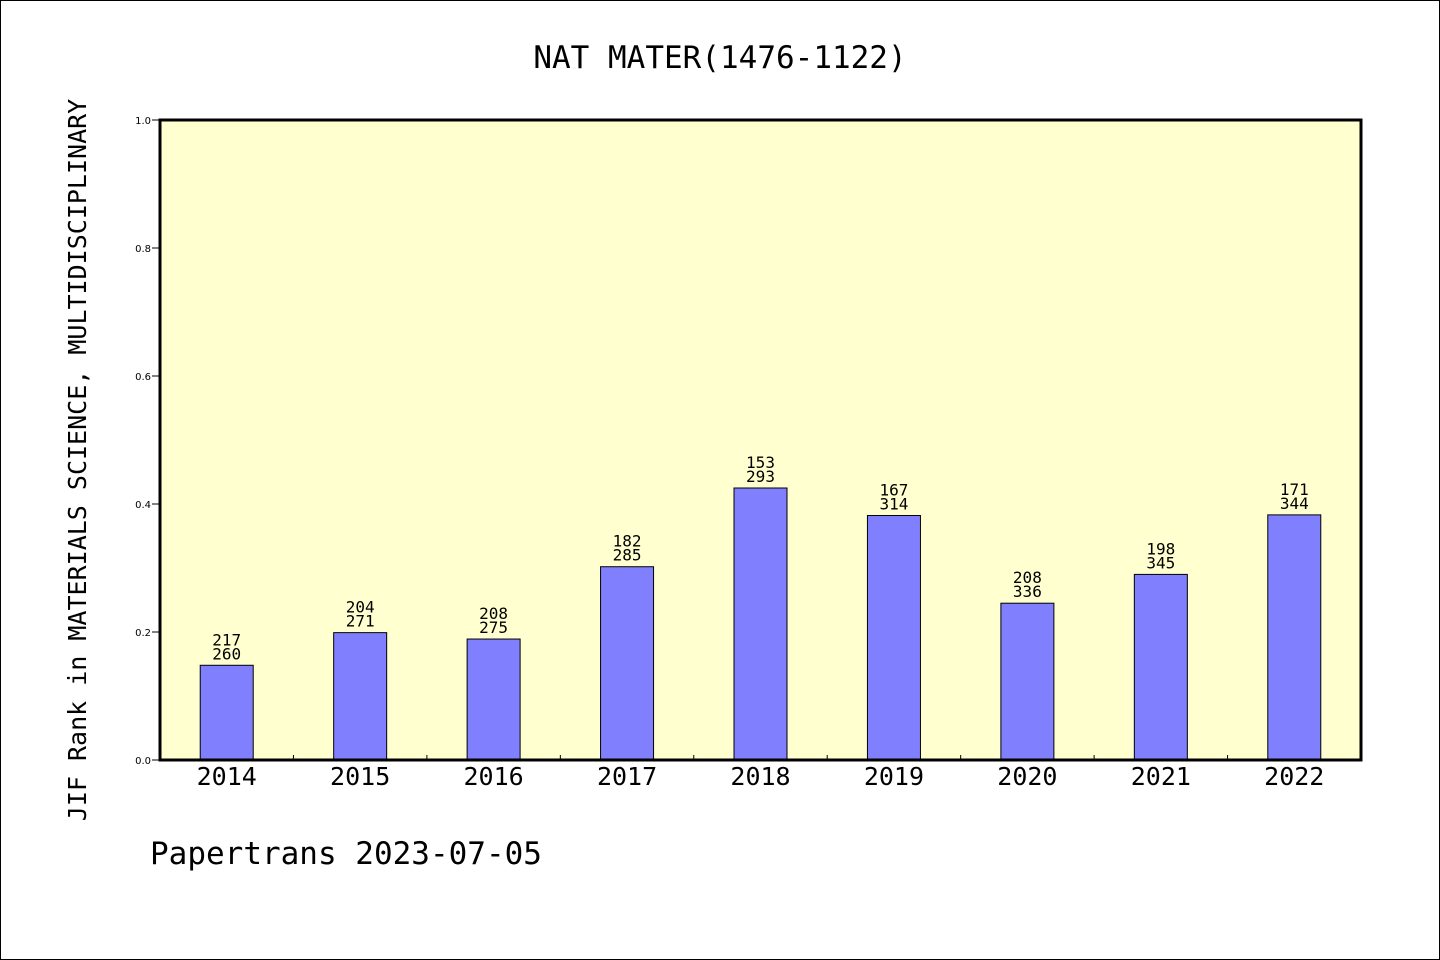 This screenshot has height=960, width=1440. I want to click on bar-total-label: 293, so click(760, 476).